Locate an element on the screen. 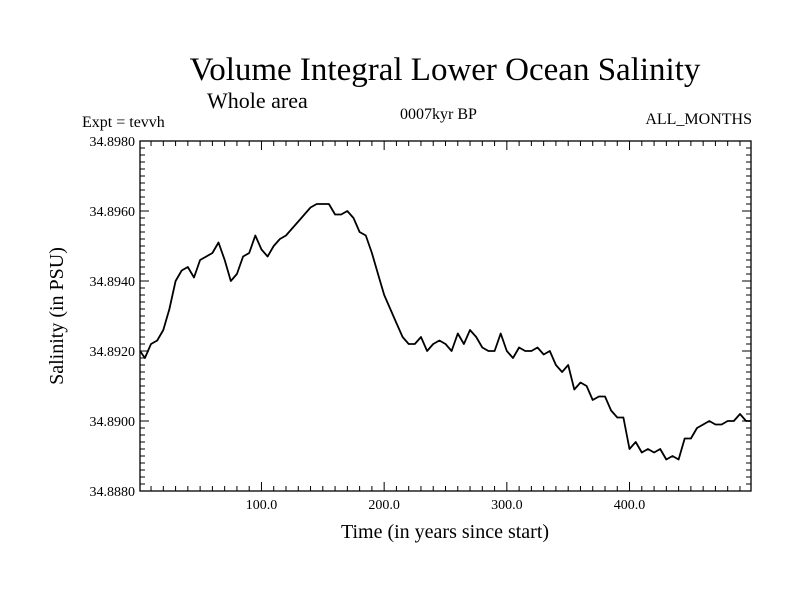 The image size is (800, 600). x-tick-label: 100.0 is located at coordinates (262, 505).